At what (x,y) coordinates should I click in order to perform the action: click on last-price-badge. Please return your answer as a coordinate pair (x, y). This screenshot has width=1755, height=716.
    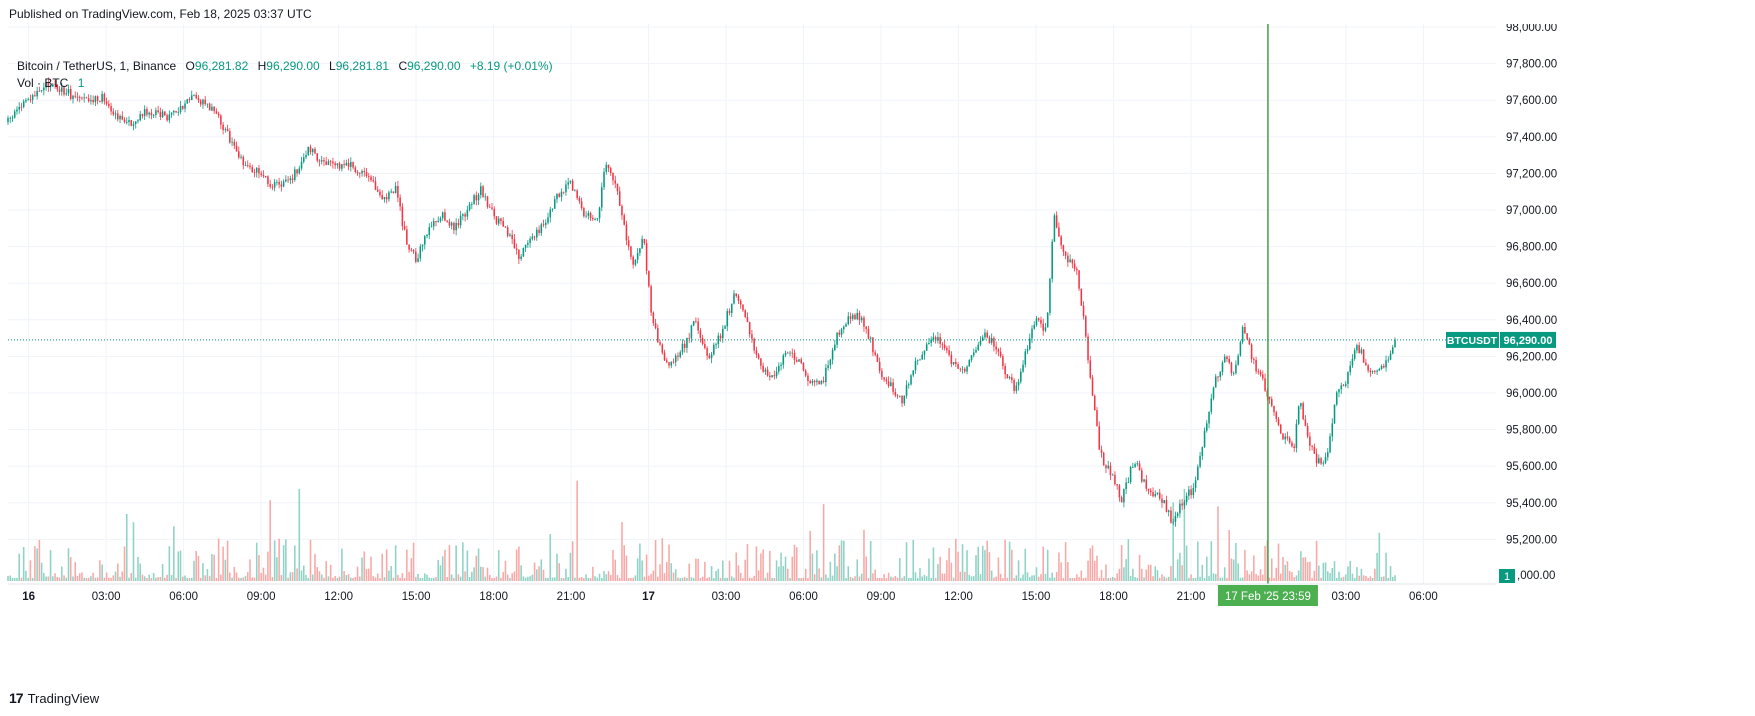
    Looking at the image, I should click on (1528, 339).